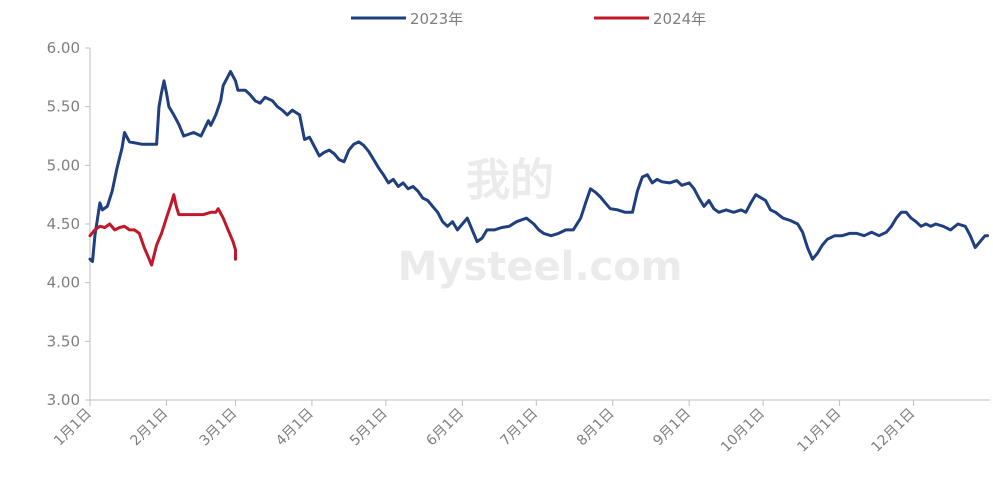  I want to click on y-tick-label: 4.50, so click(63, 224).